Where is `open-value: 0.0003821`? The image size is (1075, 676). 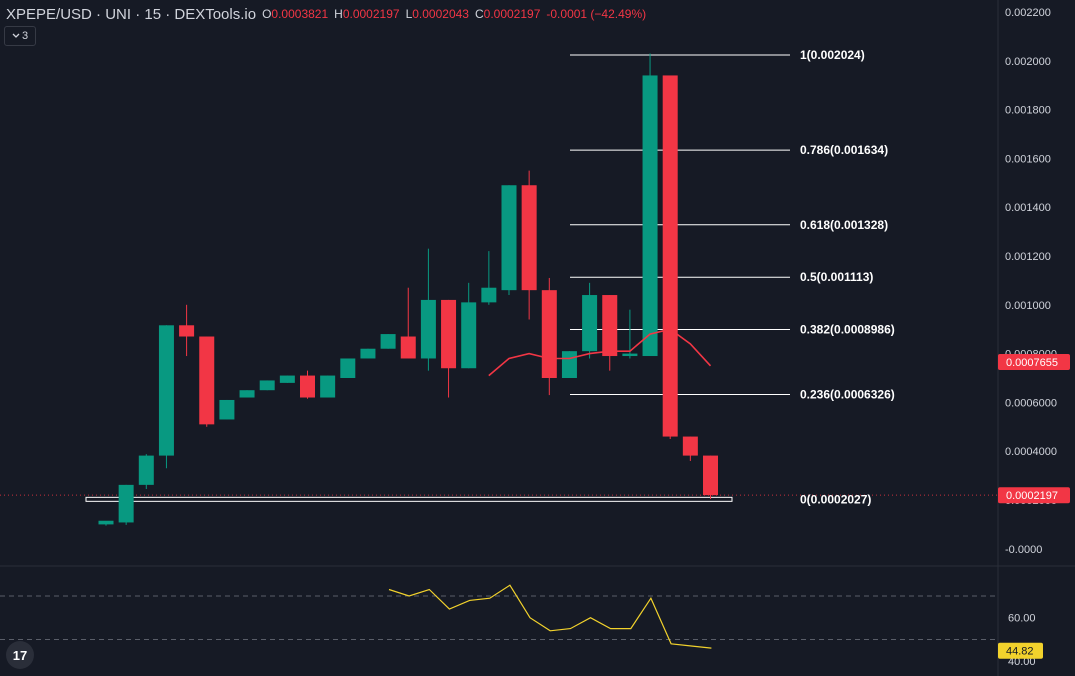
open-value: 0.0003821 is located at coordinates (300, 14).